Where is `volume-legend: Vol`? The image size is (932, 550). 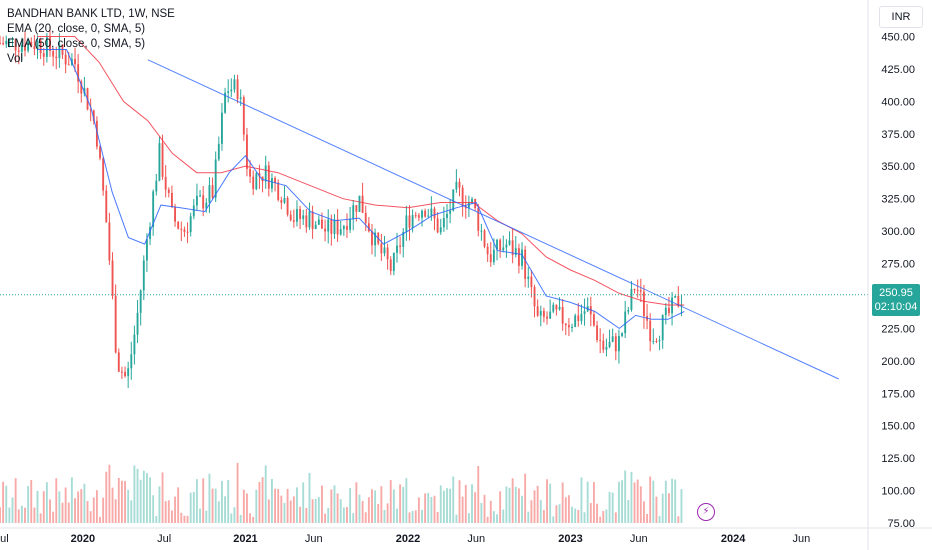
volume-legend: Vol is located at coordinates (15, 59).